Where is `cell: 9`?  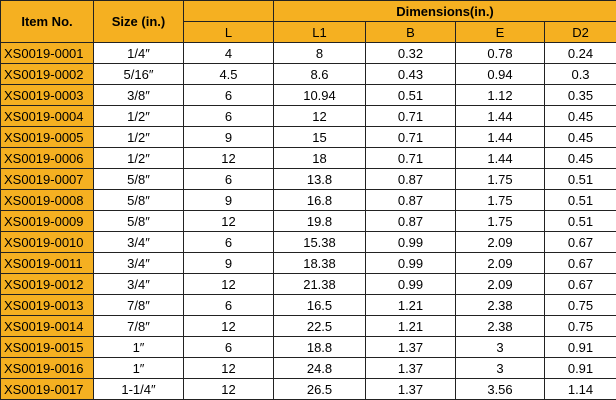
cell: 9 is located at coordinates (228, 200).